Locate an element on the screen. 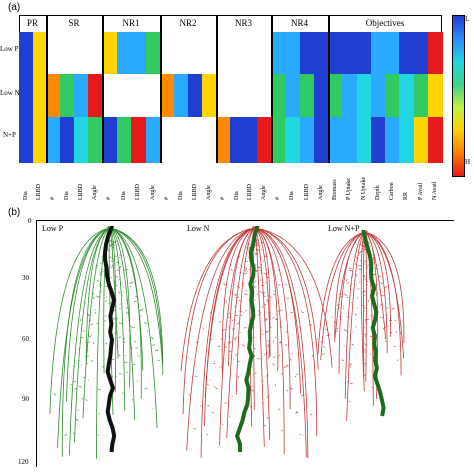 This screenshot has width=474, height=474. row-label-low-n: Low N is located at coordinates (10, 93).